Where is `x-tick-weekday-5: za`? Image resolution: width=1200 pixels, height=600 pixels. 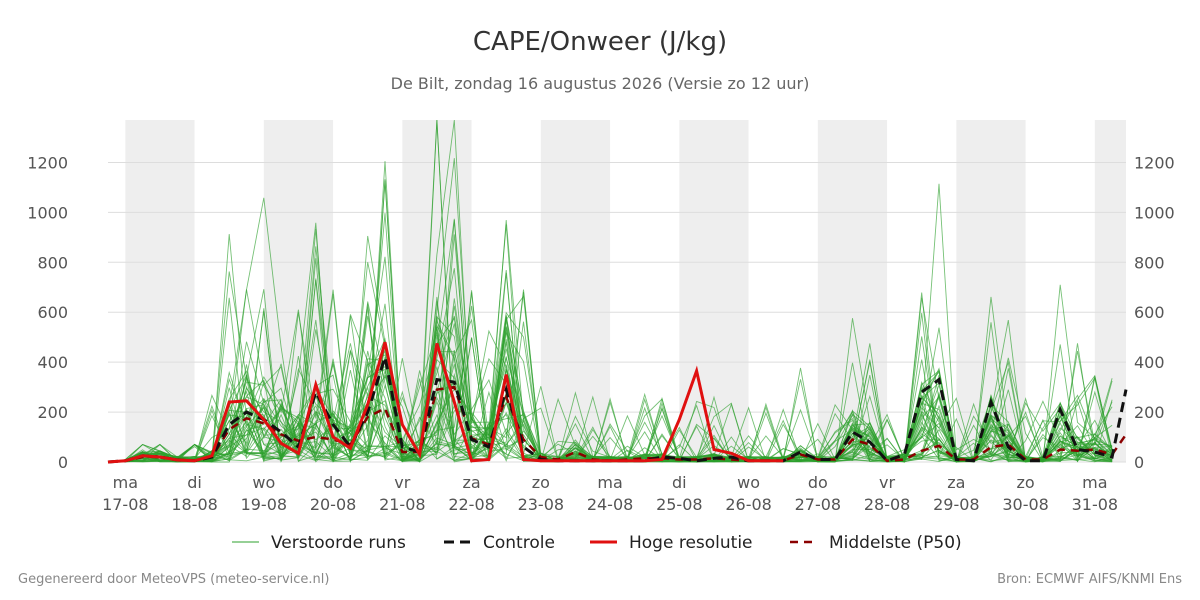 x-tick-weekday-5: za is located at coordinates (471, 482).